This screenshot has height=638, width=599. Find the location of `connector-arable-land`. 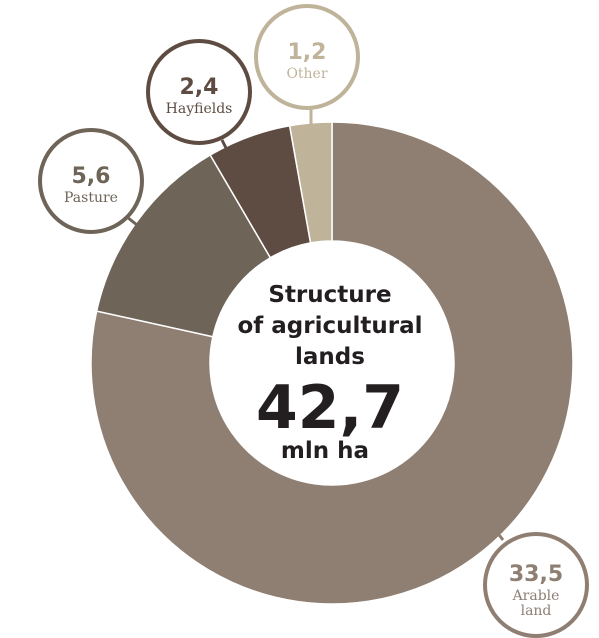

connector-arable-land is located at coordinates (498, 533).